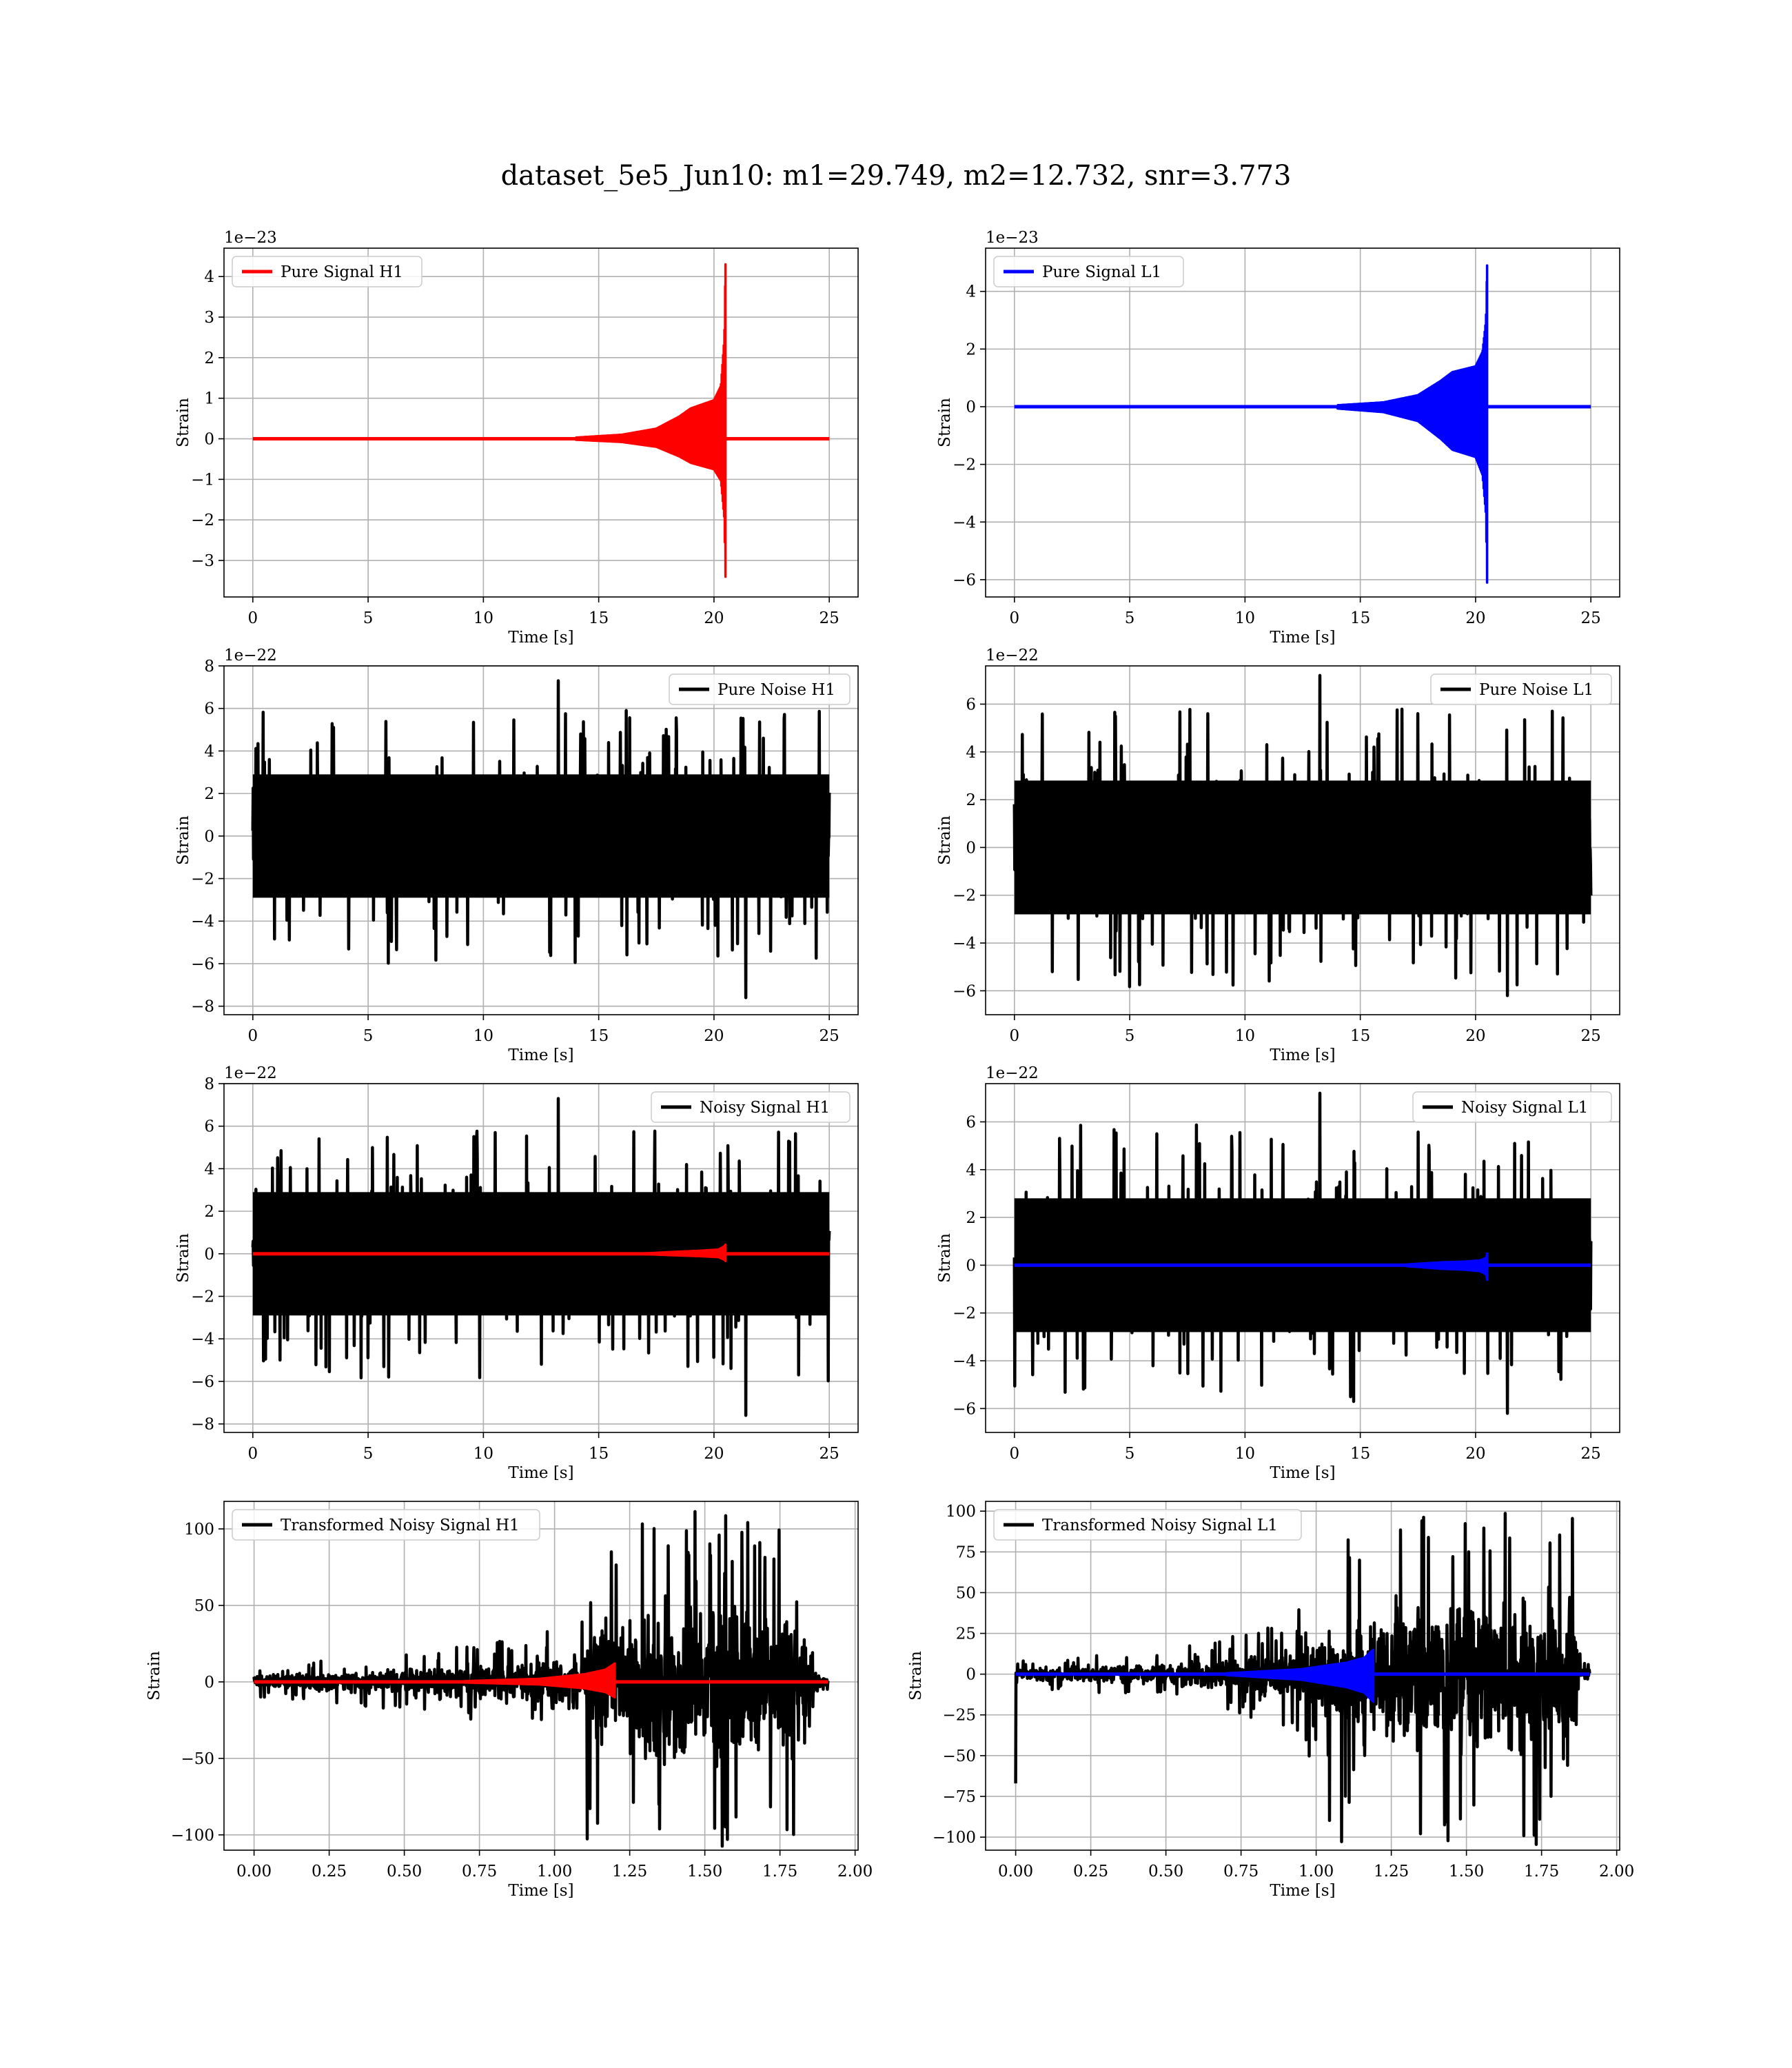 This screenshot has height=2068, width=1792. What do you see at coordinates (199, 1530) in the screenshot?
I see `y-tick-label: 100` at bounding box center [199, 1530].